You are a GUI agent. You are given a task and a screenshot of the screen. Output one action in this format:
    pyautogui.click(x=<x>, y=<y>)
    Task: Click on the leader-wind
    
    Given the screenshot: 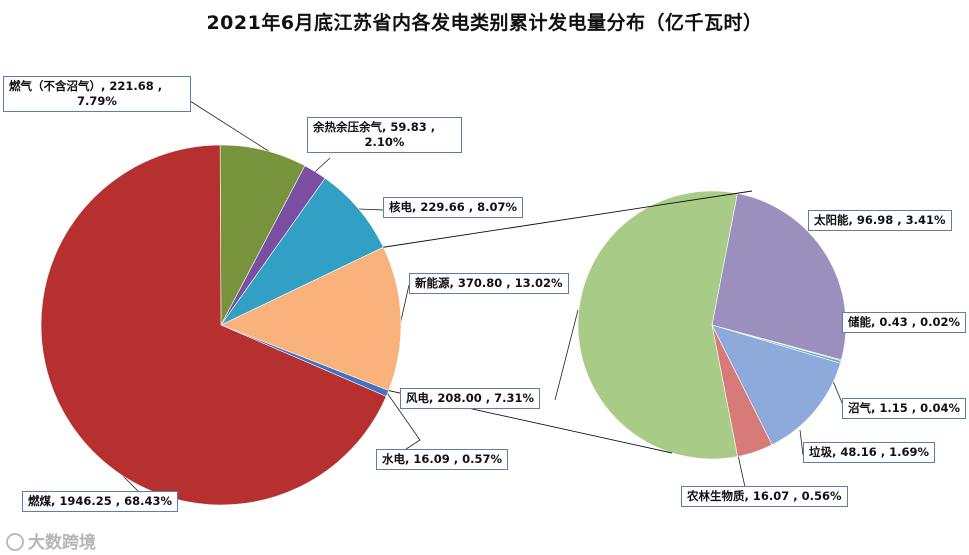 What is the action you would take?
    pyautogui.click(x=566, y=355)
    